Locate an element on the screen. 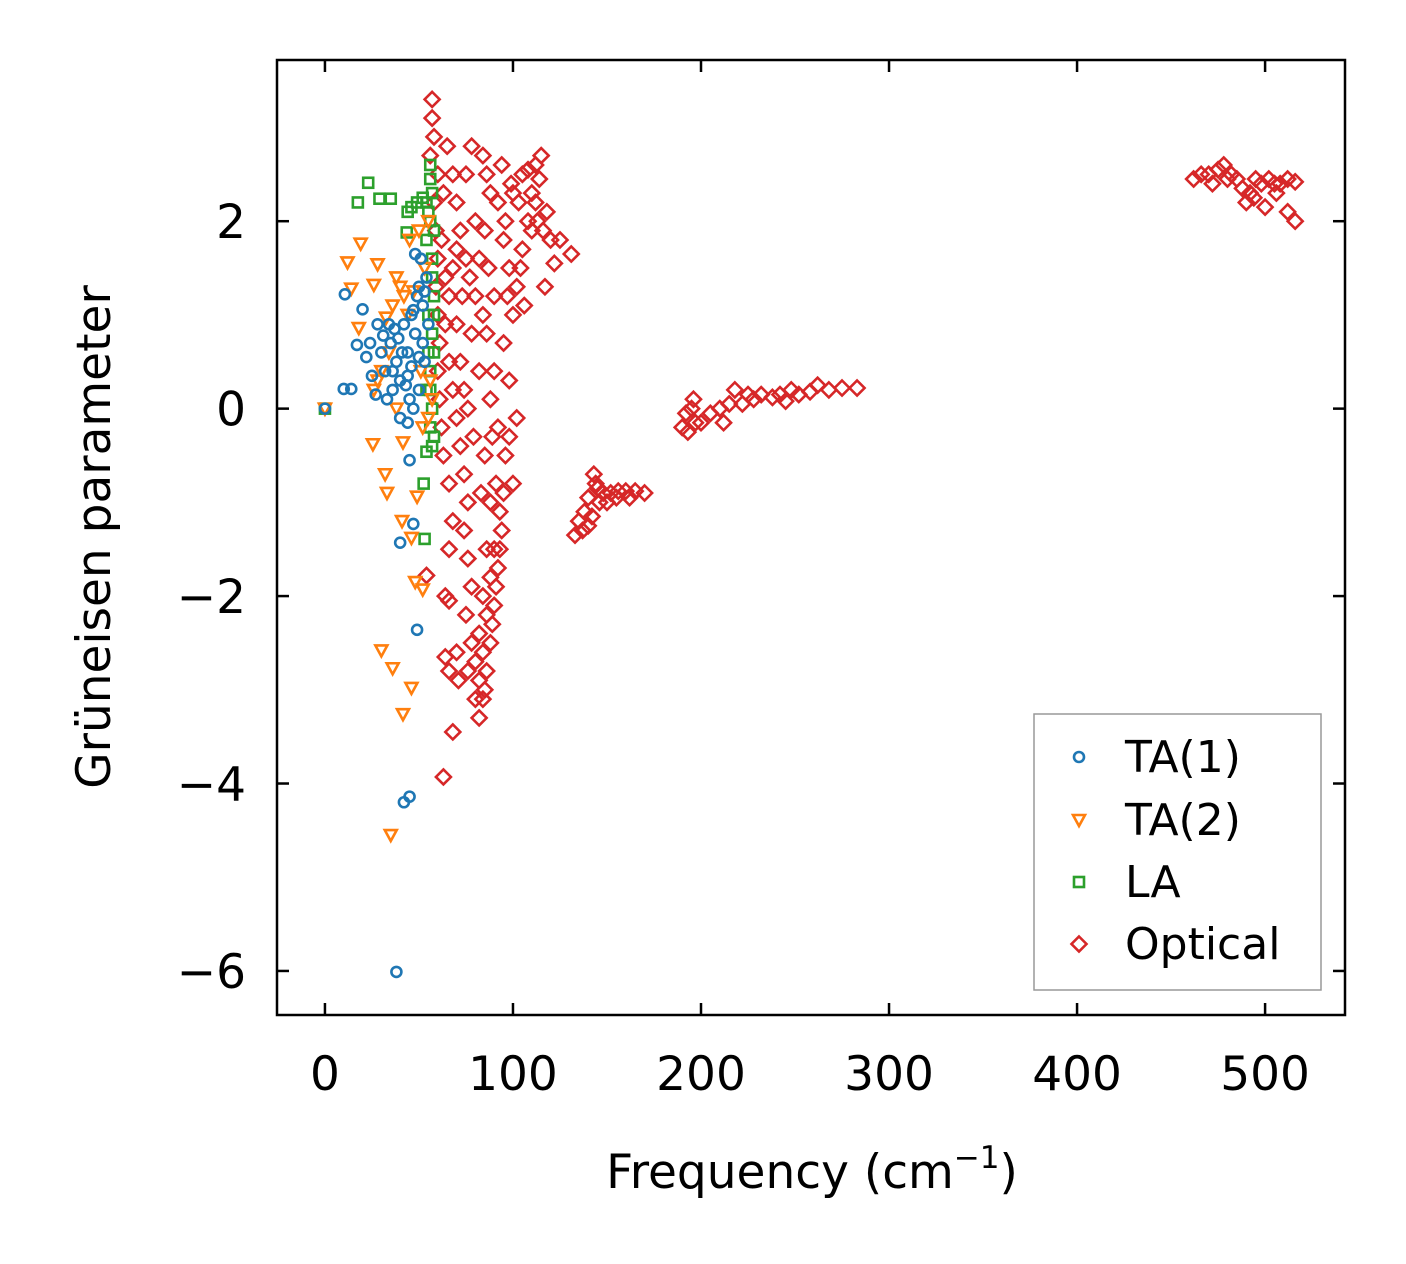 This screenshot has width=1406, height=1264. y-tick-label: −6 is located at coordinates (211, 972).